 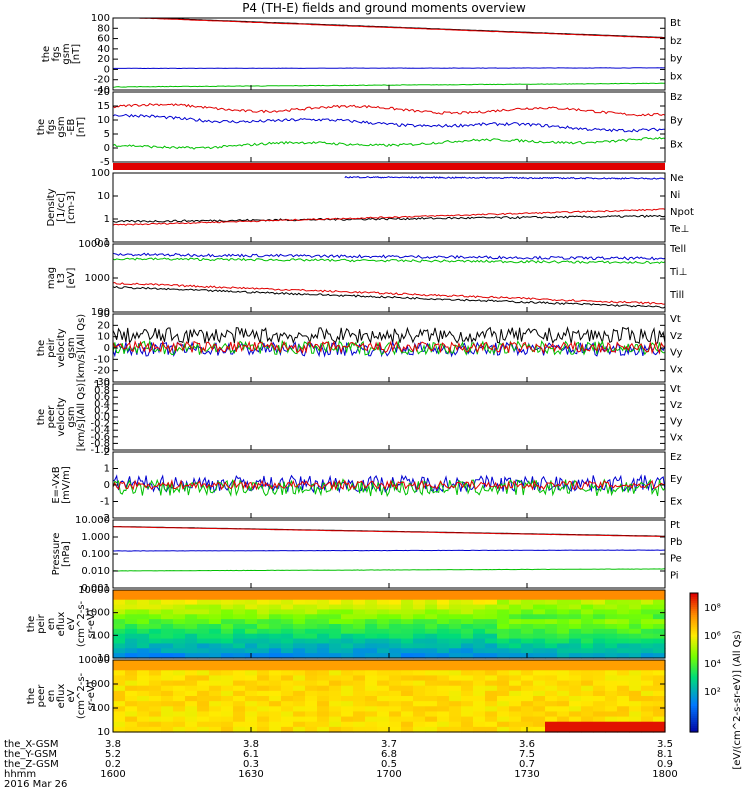 I want to click on legend-entry: Vy, so click(x=676, y=421).